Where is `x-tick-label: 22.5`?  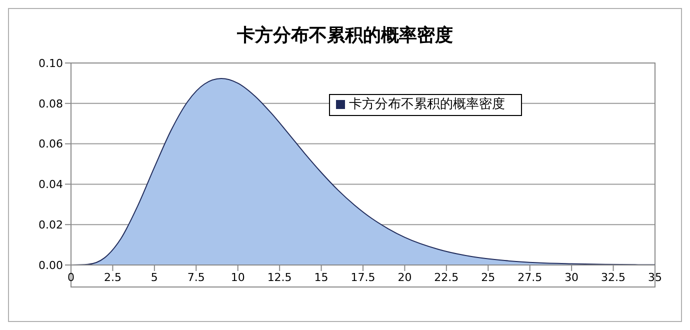
x-tick-label: 22.5 is located at coordinates (446, 277).